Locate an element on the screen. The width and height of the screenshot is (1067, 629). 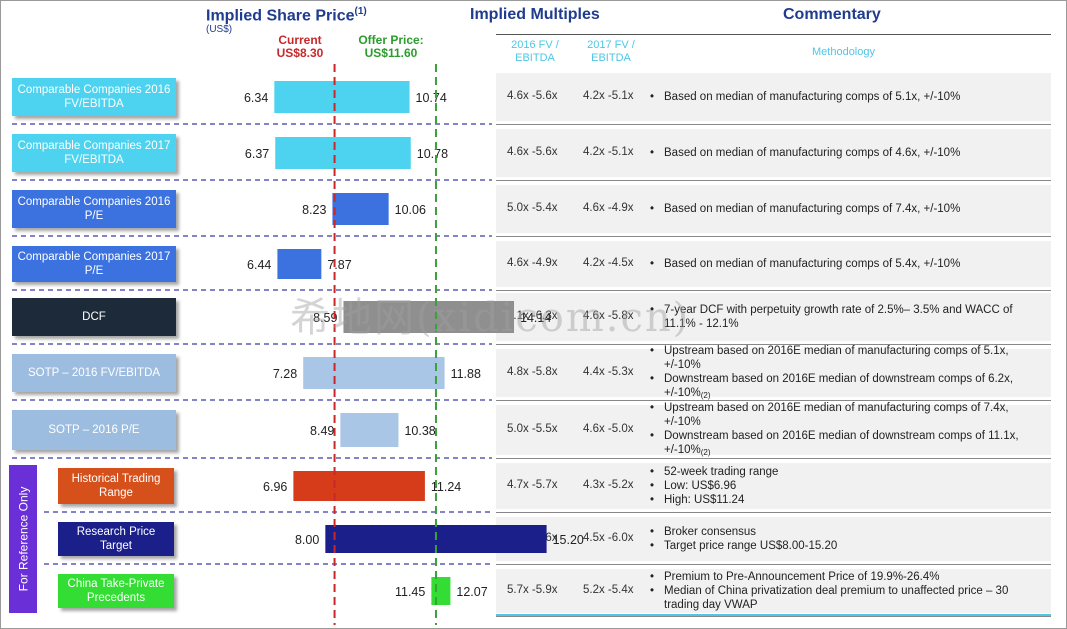
multiple-2016: 5.7x -5.9x is located at coordinates (532, 590).